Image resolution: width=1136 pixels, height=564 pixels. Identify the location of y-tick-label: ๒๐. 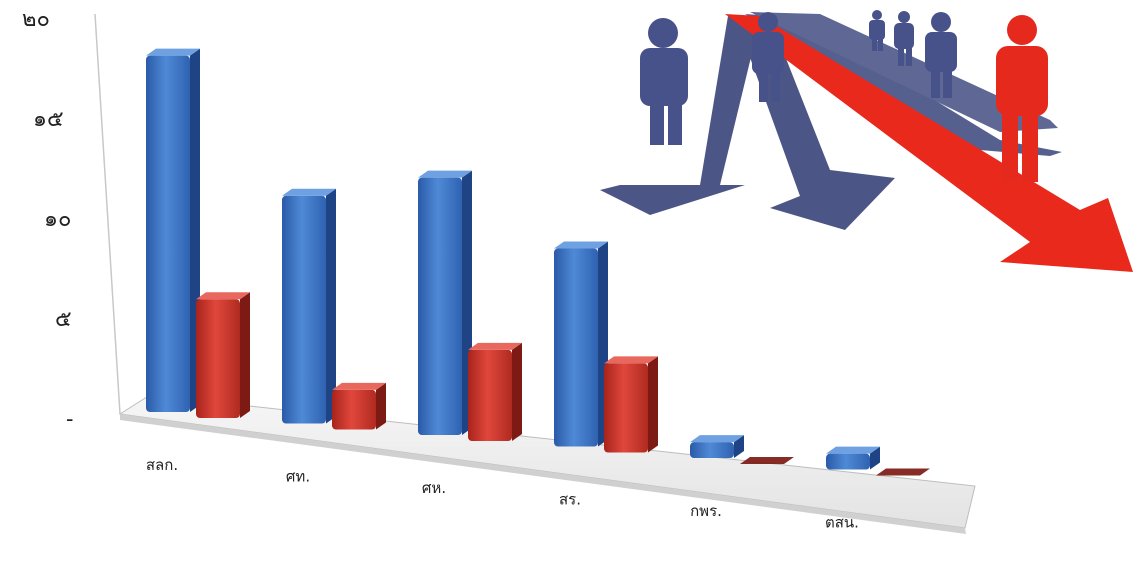
(36, 19).